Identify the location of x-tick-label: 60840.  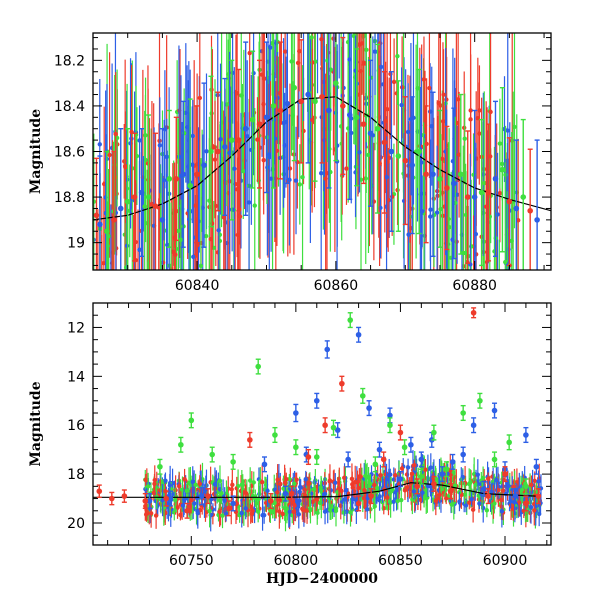
(197, 286).